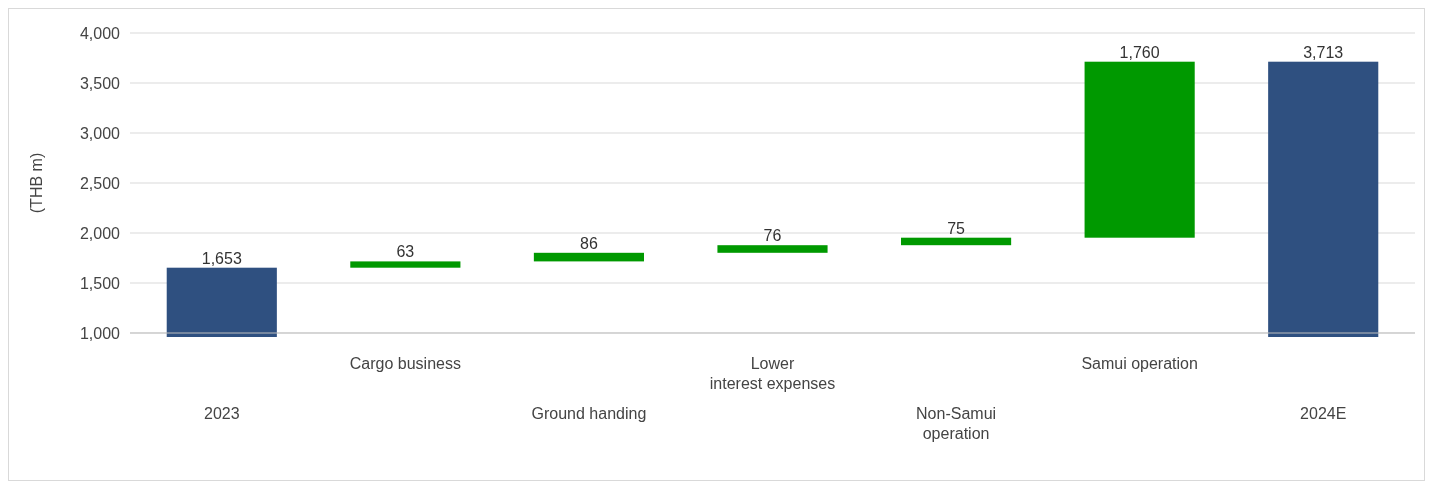 This screenshot has height=481, width=1433. I want to click on y-tick-label: 1,000, so click(100, 333).